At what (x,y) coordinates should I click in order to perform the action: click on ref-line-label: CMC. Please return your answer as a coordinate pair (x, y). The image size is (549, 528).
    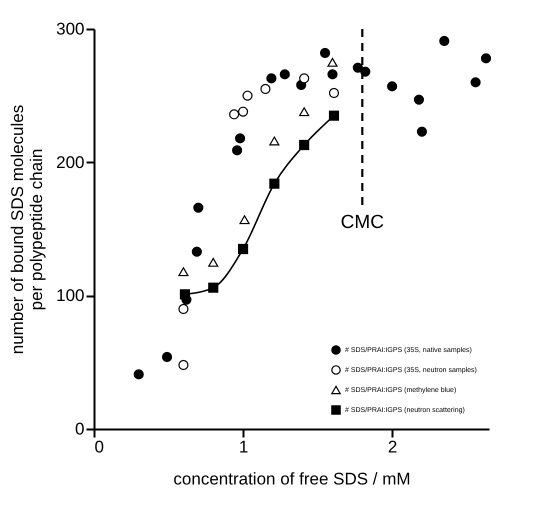
    Looking at the image, I should click on (362, 222).